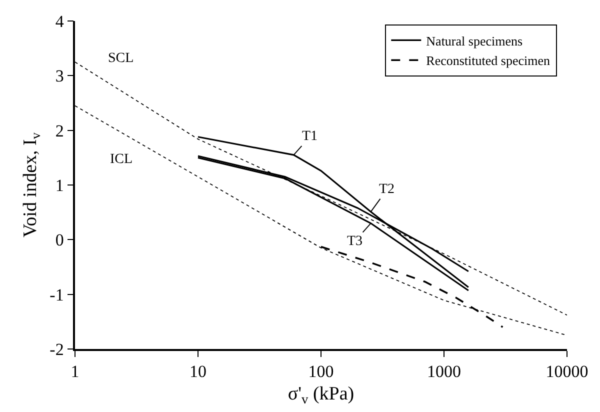 The height and width of the screenshot is (412, 600). What do you see at coordinates (59, 21) in the screenshot?
I see `y-tick-label: 4` at bounding box center [59, 21].